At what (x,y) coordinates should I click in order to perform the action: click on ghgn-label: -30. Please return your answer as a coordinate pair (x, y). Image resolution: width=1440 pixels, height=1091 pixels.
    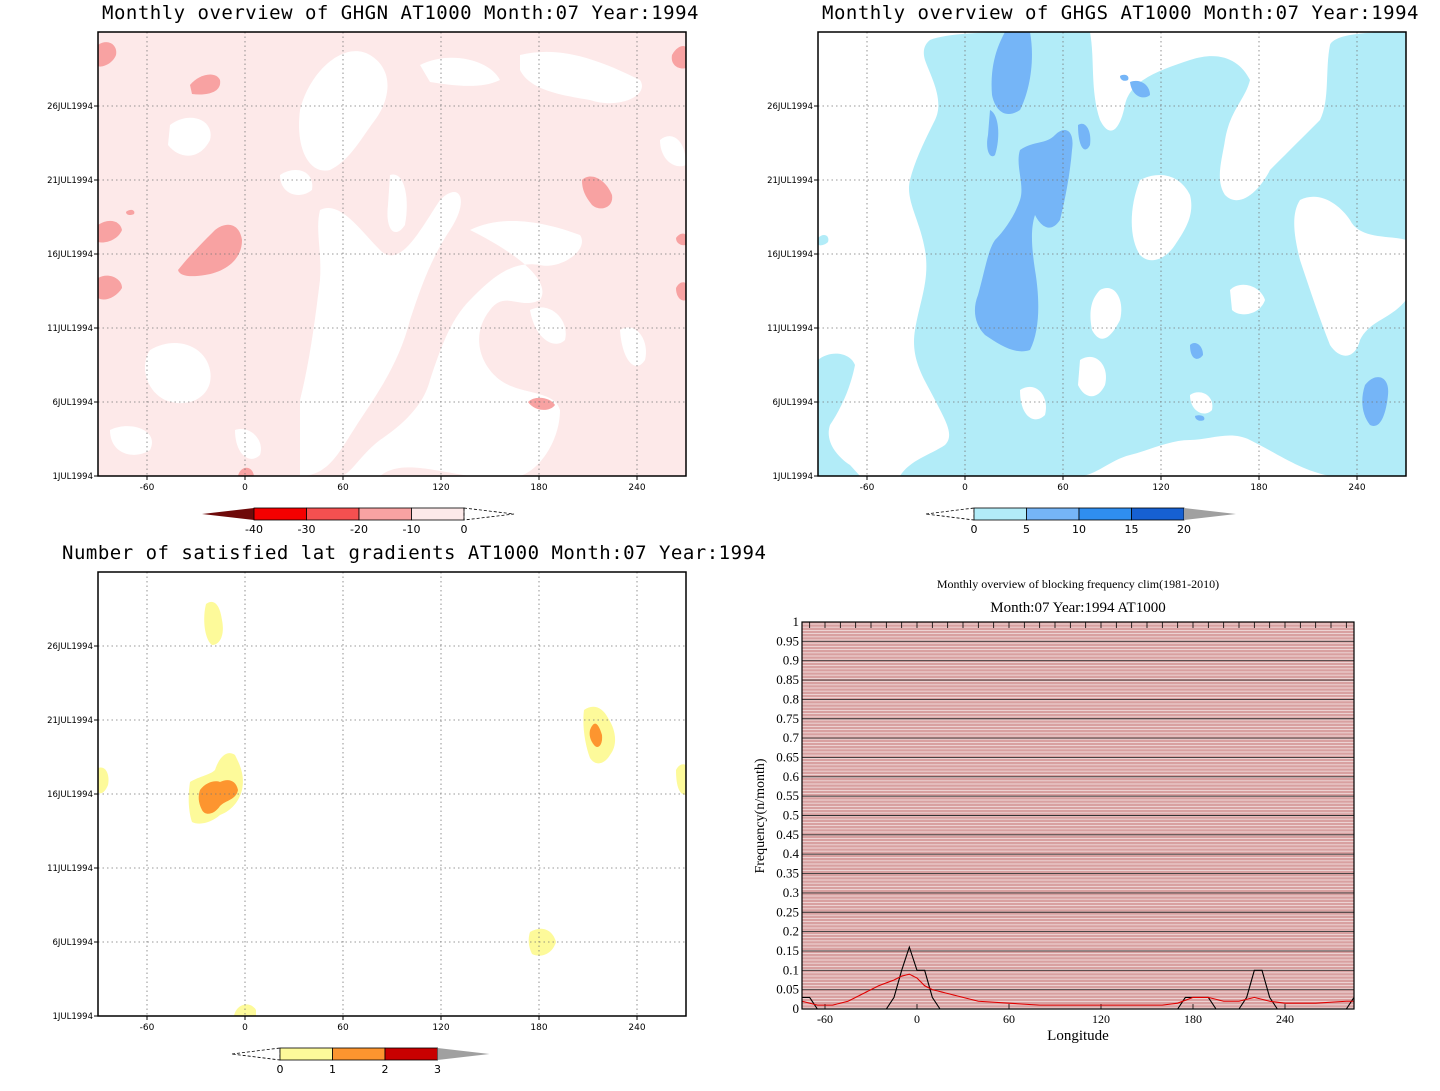
    Looking at the image, I should click on (307, 529).